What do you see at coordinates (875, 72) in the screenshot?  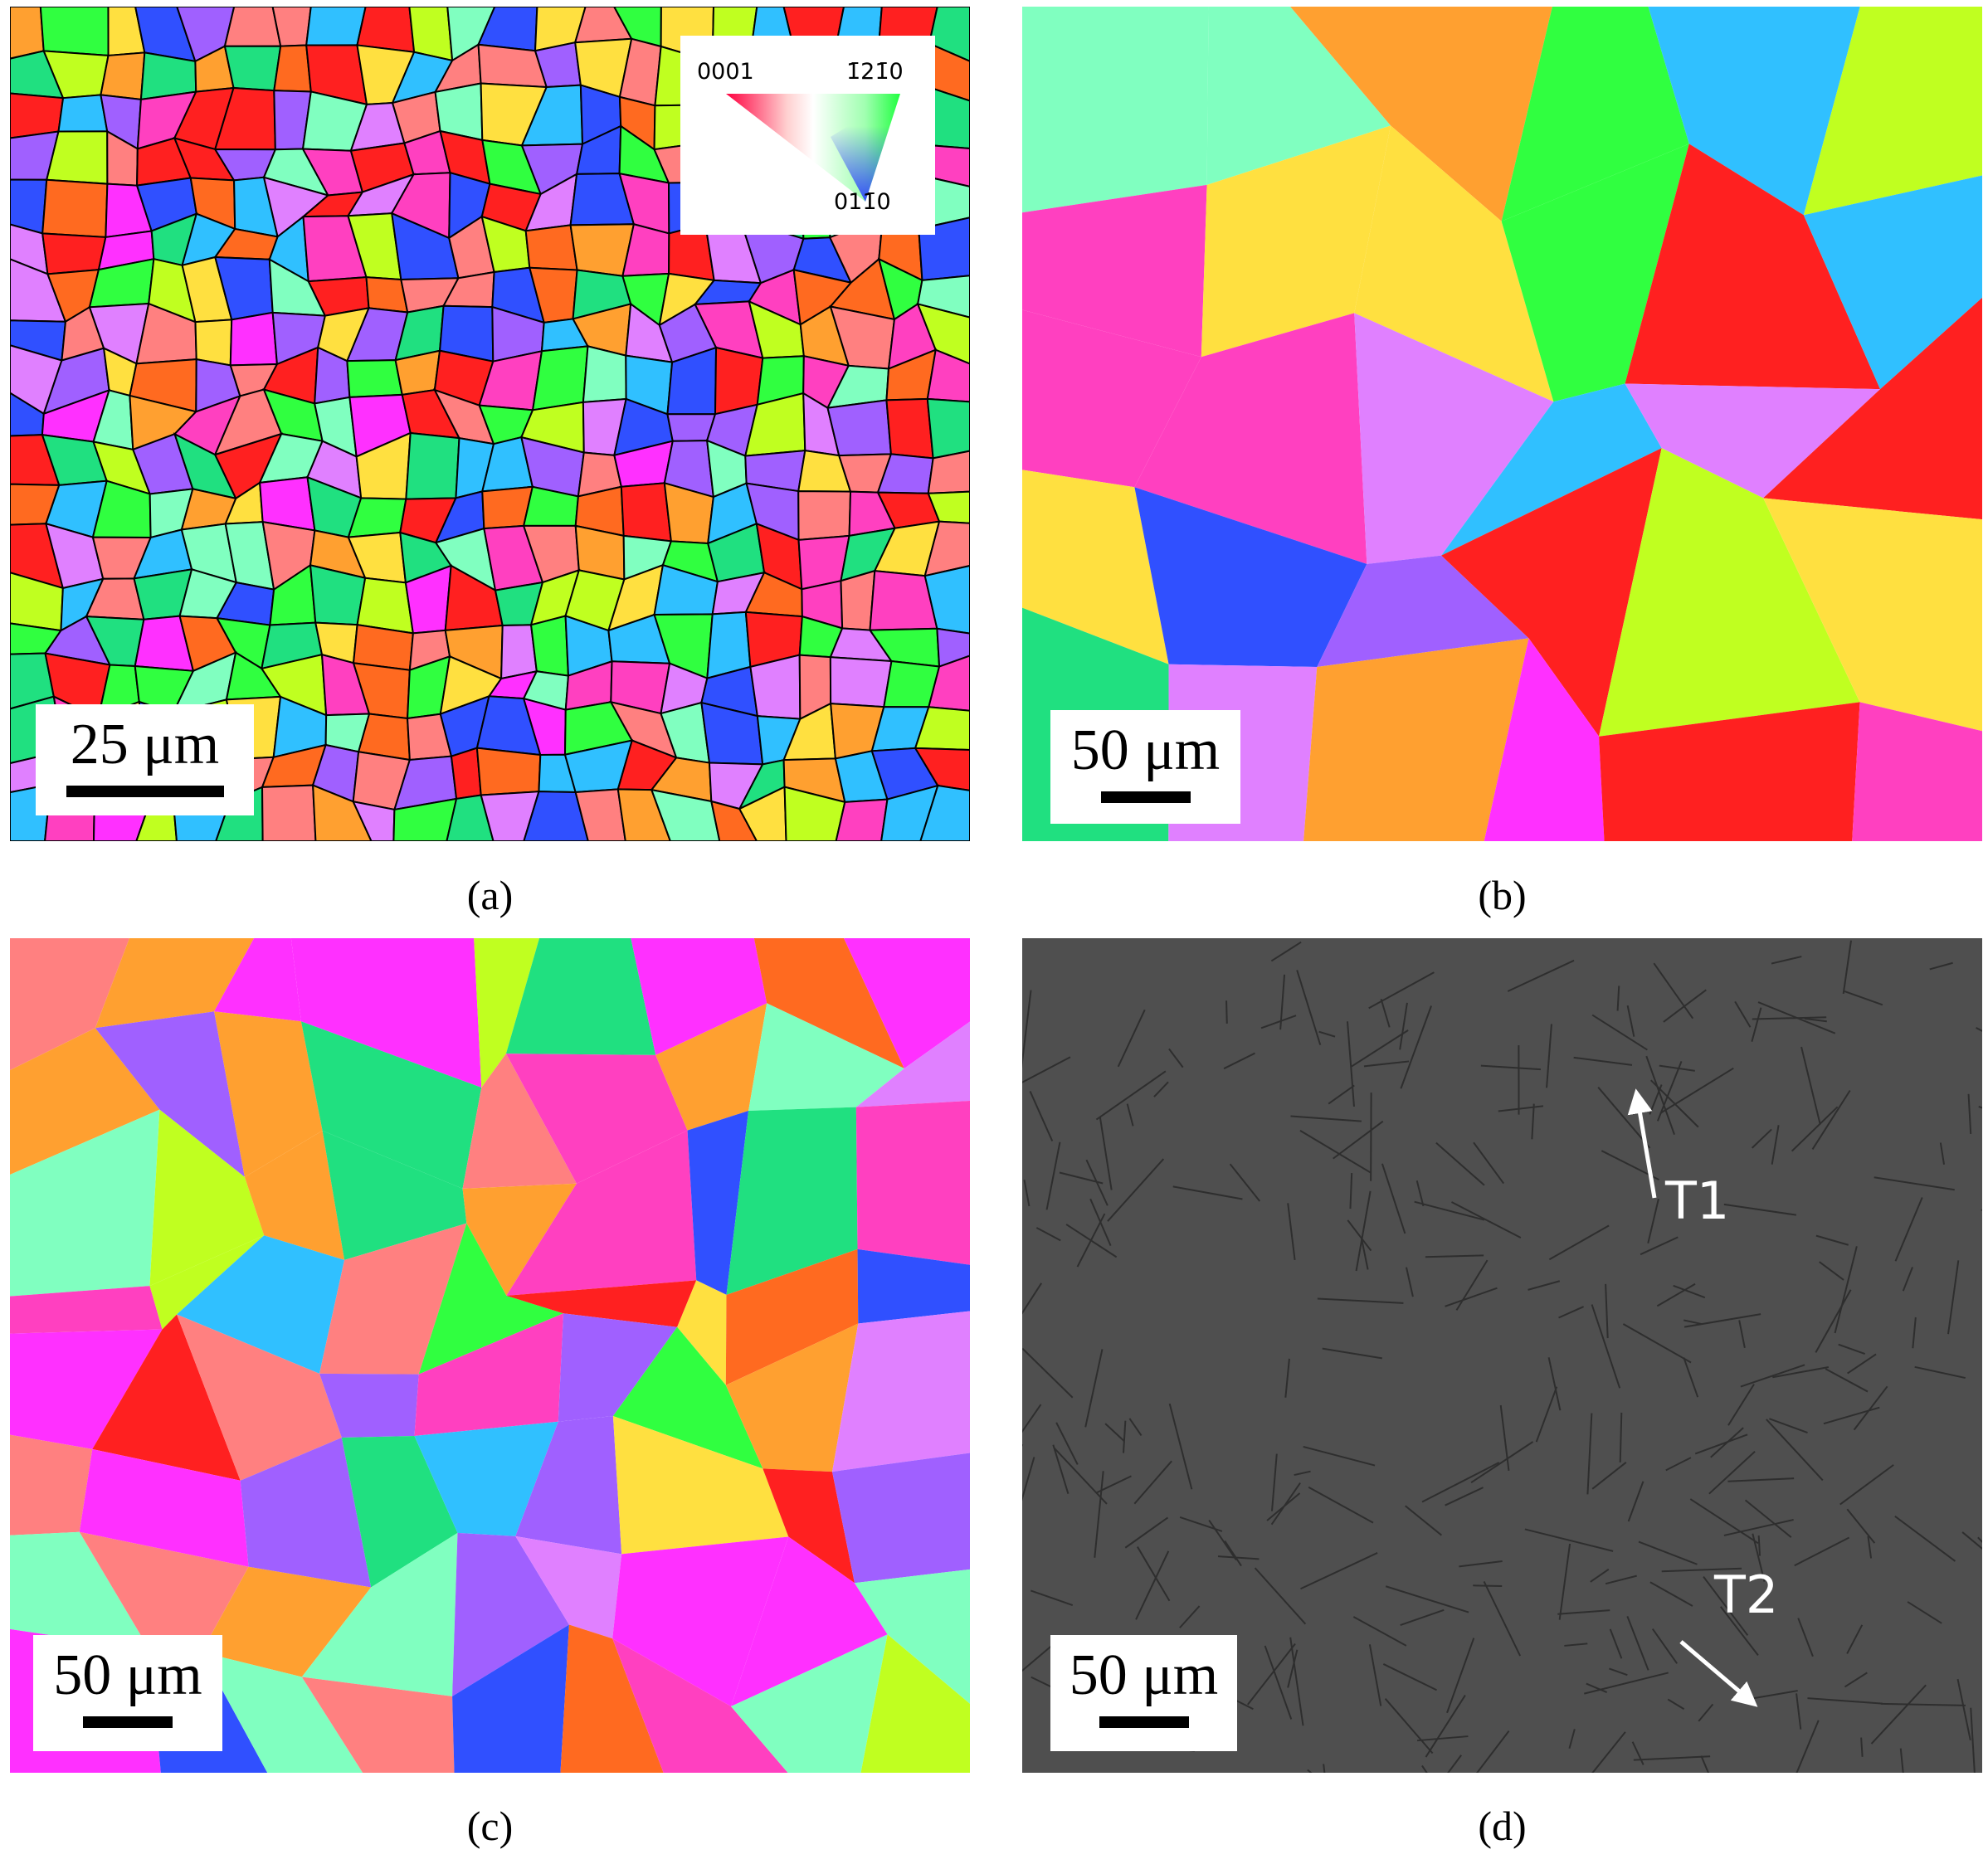 I see `legend-label: 1̄21̄0` at bounding box center [875, 72].